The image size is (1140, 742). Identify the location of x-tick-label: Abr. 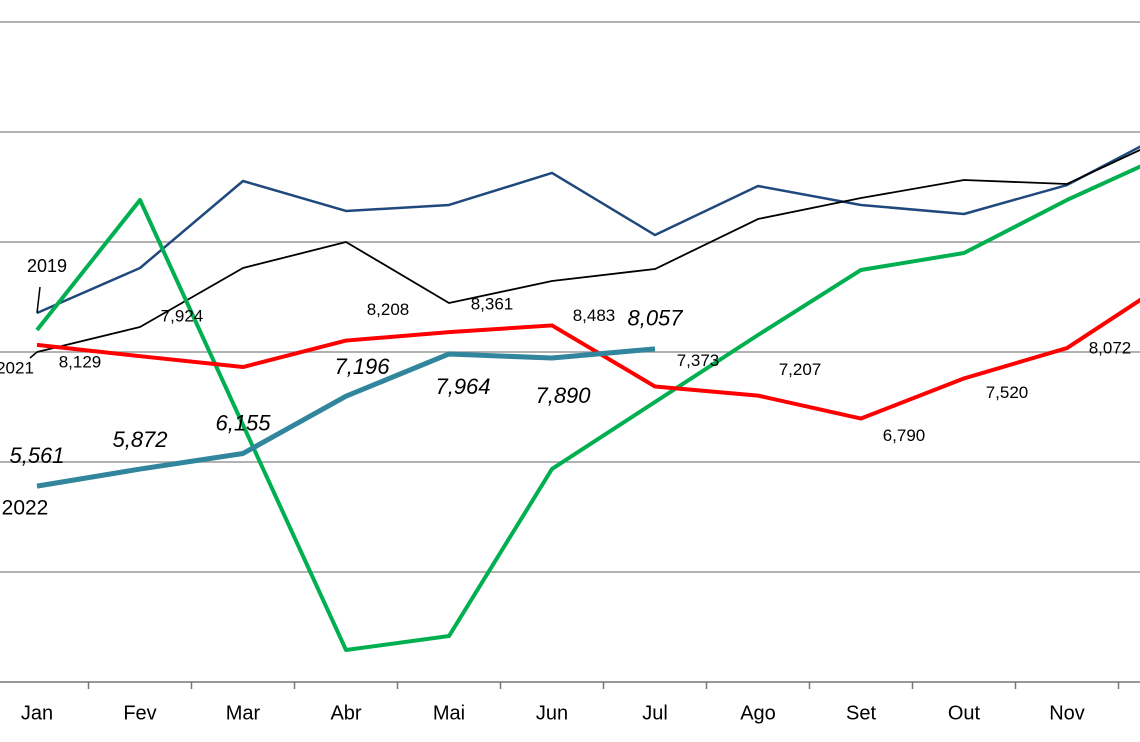
(345, 713).